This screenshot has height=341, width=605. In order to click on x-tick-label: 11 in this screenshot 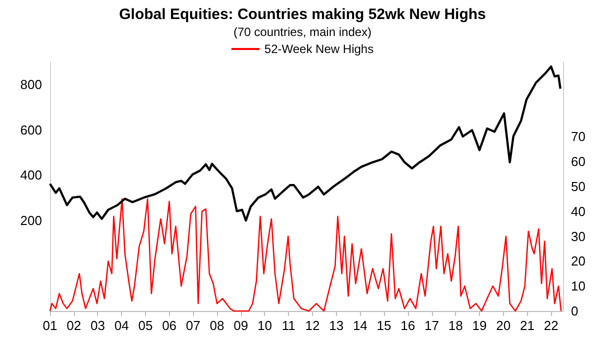, I will do `click(289, 325)`.